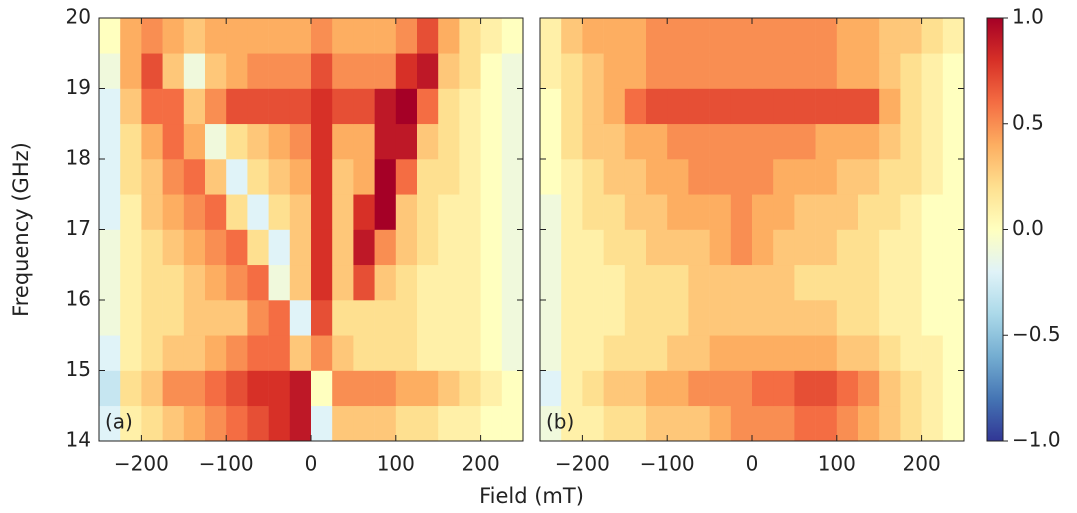  What do you see at coordinates (78, 369) in the screenshot?
I see `y-tick-label: 15` at bounding box center [78, 369].